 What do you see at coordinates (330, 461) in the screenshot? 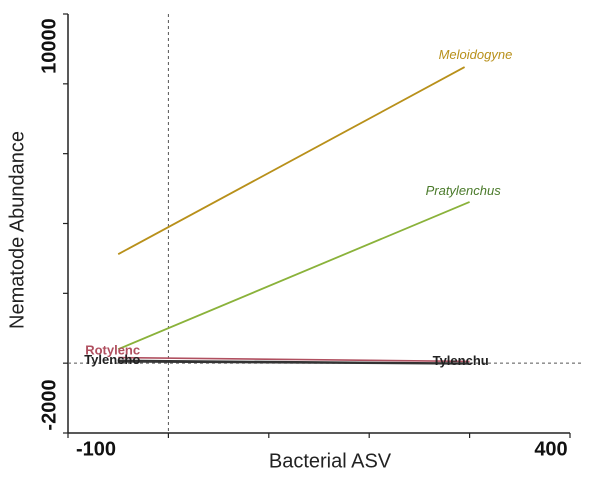
I see `x-axis-label: Bacterial ASV` at bounding box center [330, 461].